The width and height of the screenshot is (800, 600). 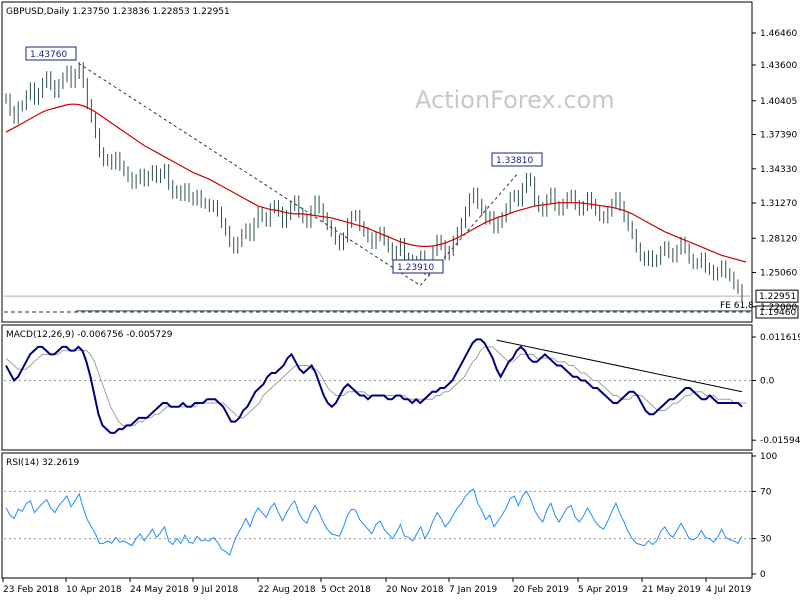 I want to click on price-y-tick-label: 1.22000, so click(x=778, y=308).